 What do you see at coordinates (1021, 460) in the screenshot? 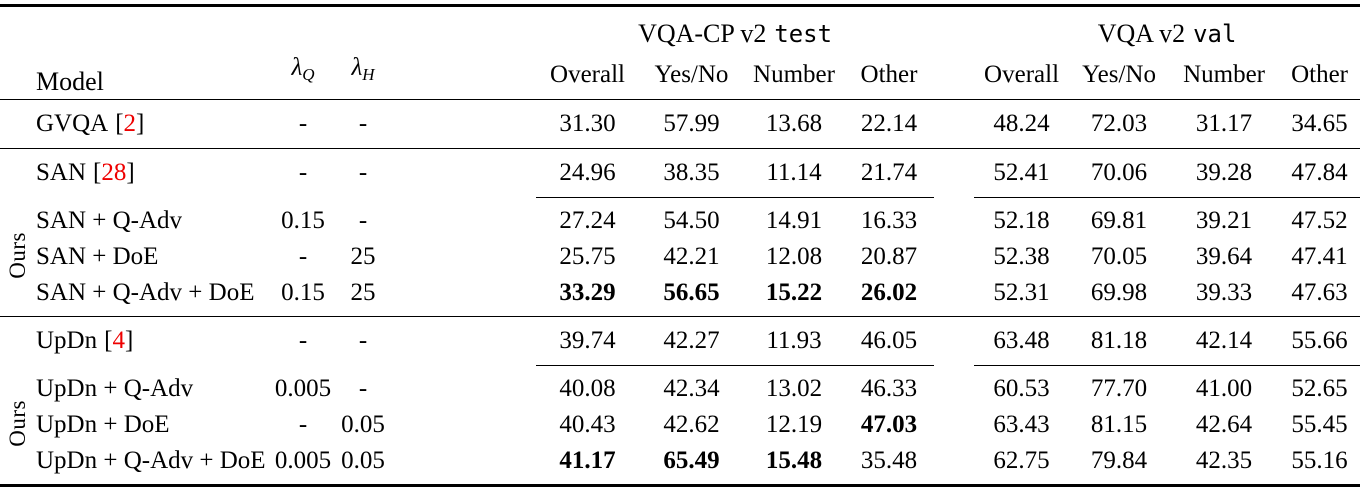
I see `v2-overall-cell: 62.75` at bounding box center [1021, 460].